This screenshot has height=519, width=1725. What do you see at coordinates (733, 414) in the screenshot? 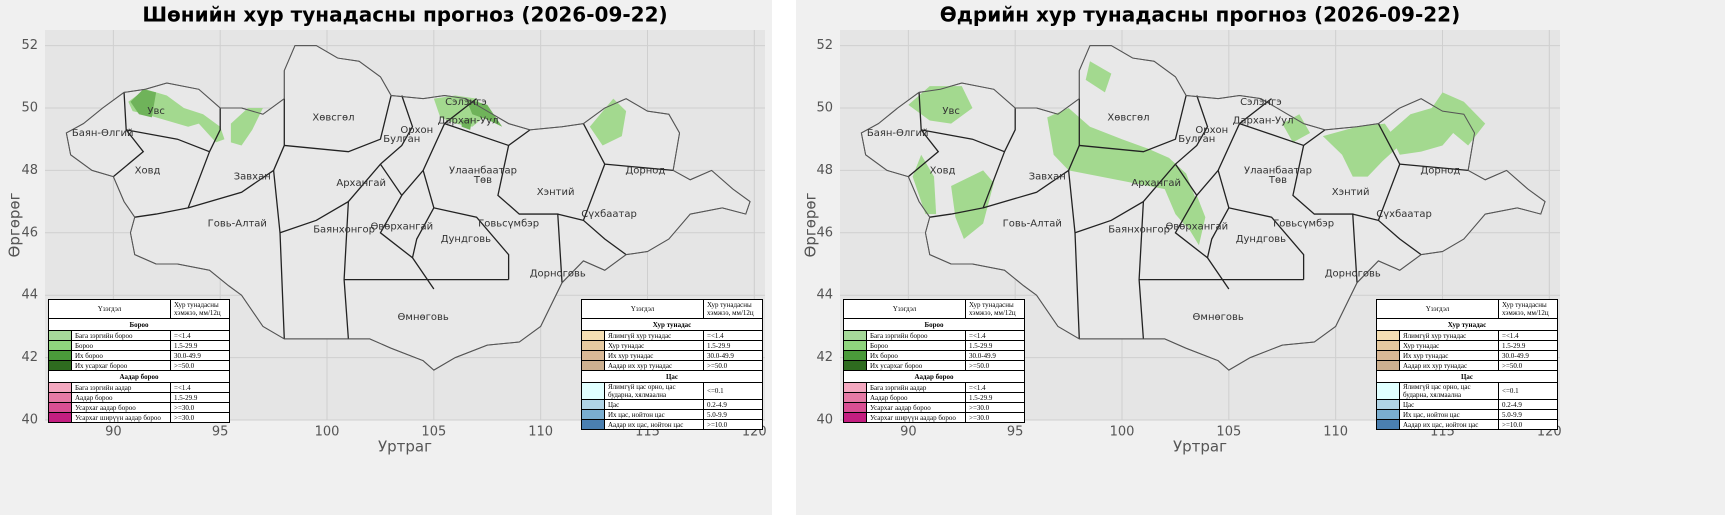
I see `legend-range: 5.0-9.9` at bounding box center [733, 414].